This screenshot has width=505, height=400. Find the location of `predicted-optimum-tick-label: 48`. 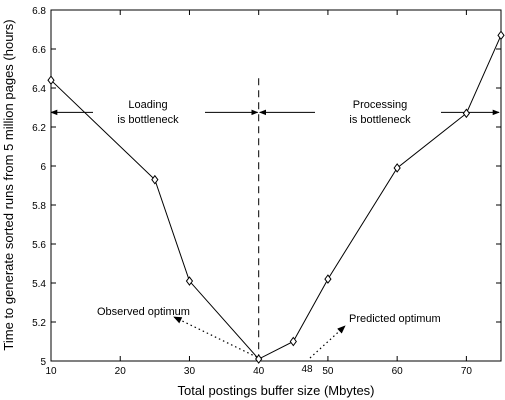

predicted-optimum-tick-label: 48 is located at coordinates (307, 369).